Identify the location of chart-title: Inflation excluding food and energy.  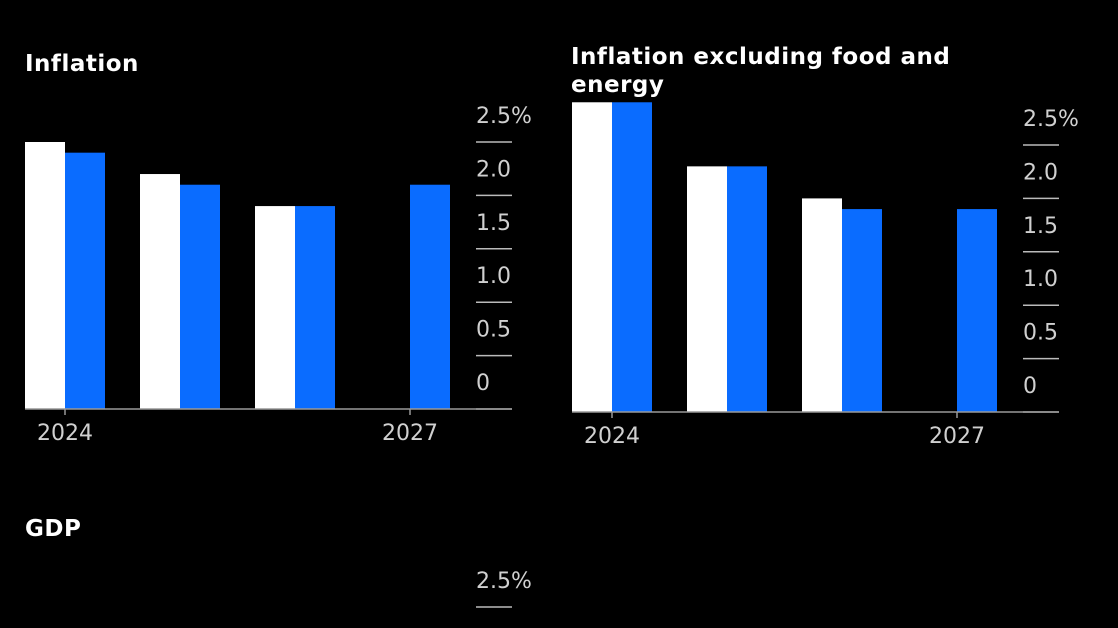
(761, 71).